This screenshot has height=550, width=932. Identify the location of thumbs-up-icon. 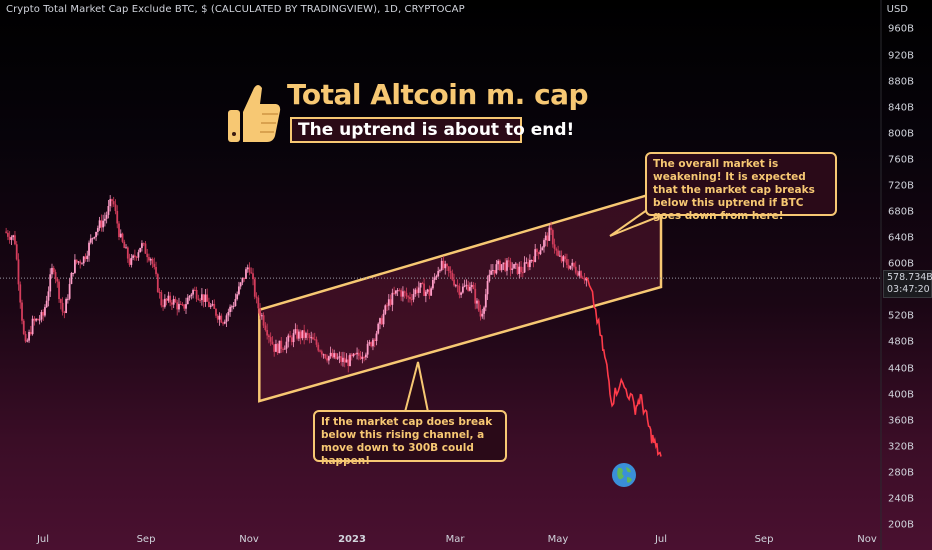
(254, 113).